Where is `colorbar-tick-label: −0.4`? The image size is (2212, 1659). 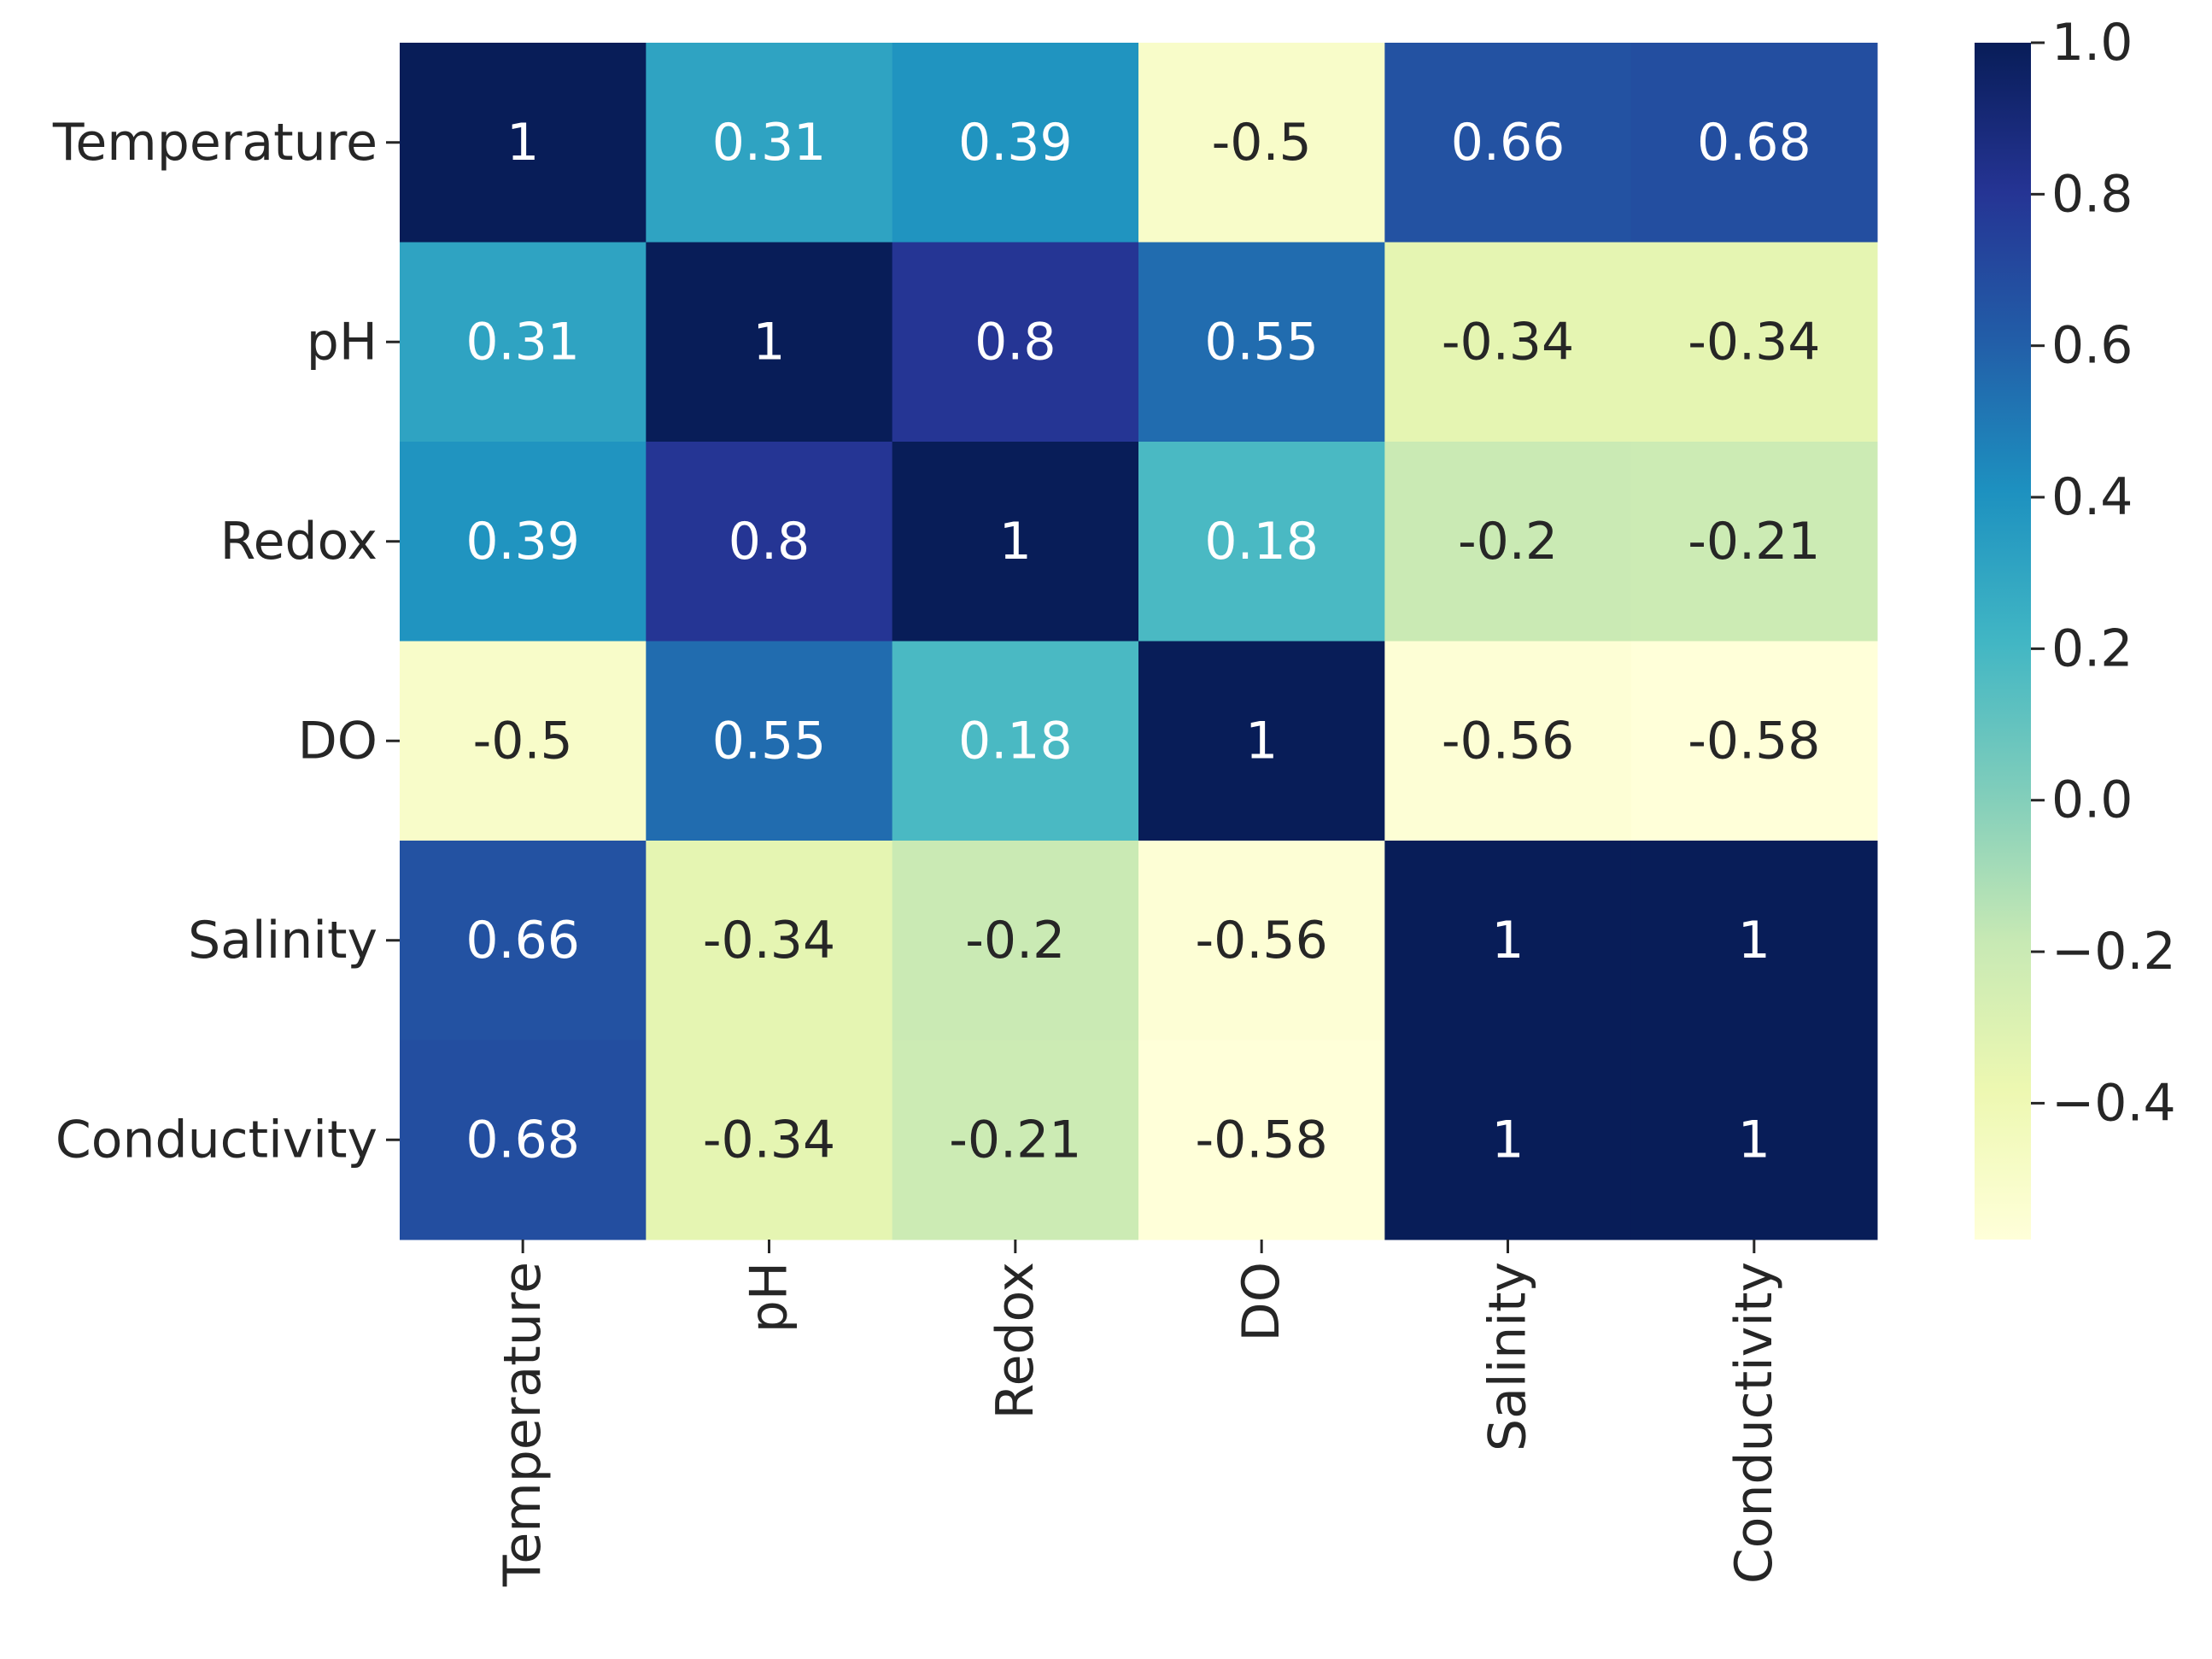
colorbar-tick-label: −0.4 is located at coordinates (2114, 1103).